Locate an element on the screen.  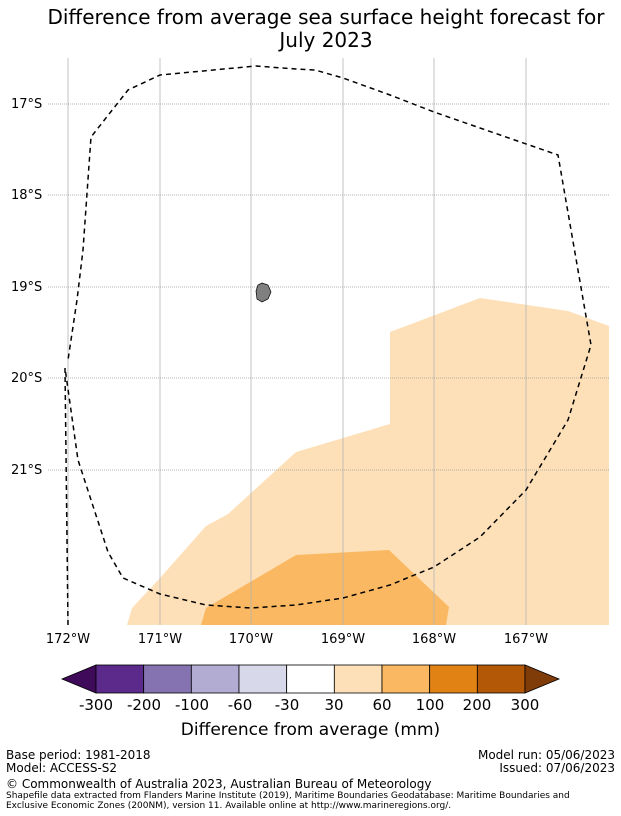
footer-right: Model run: 05/06/2023 Issued: 07/06/2023 is located at coordinates (546, 762).